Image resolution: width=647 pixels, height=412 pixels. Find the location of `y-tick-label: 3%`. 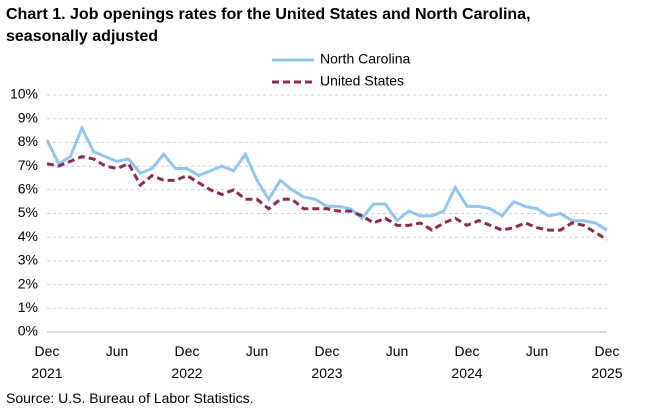

y-tick-label: 3% is located at coordinates (28, 260).